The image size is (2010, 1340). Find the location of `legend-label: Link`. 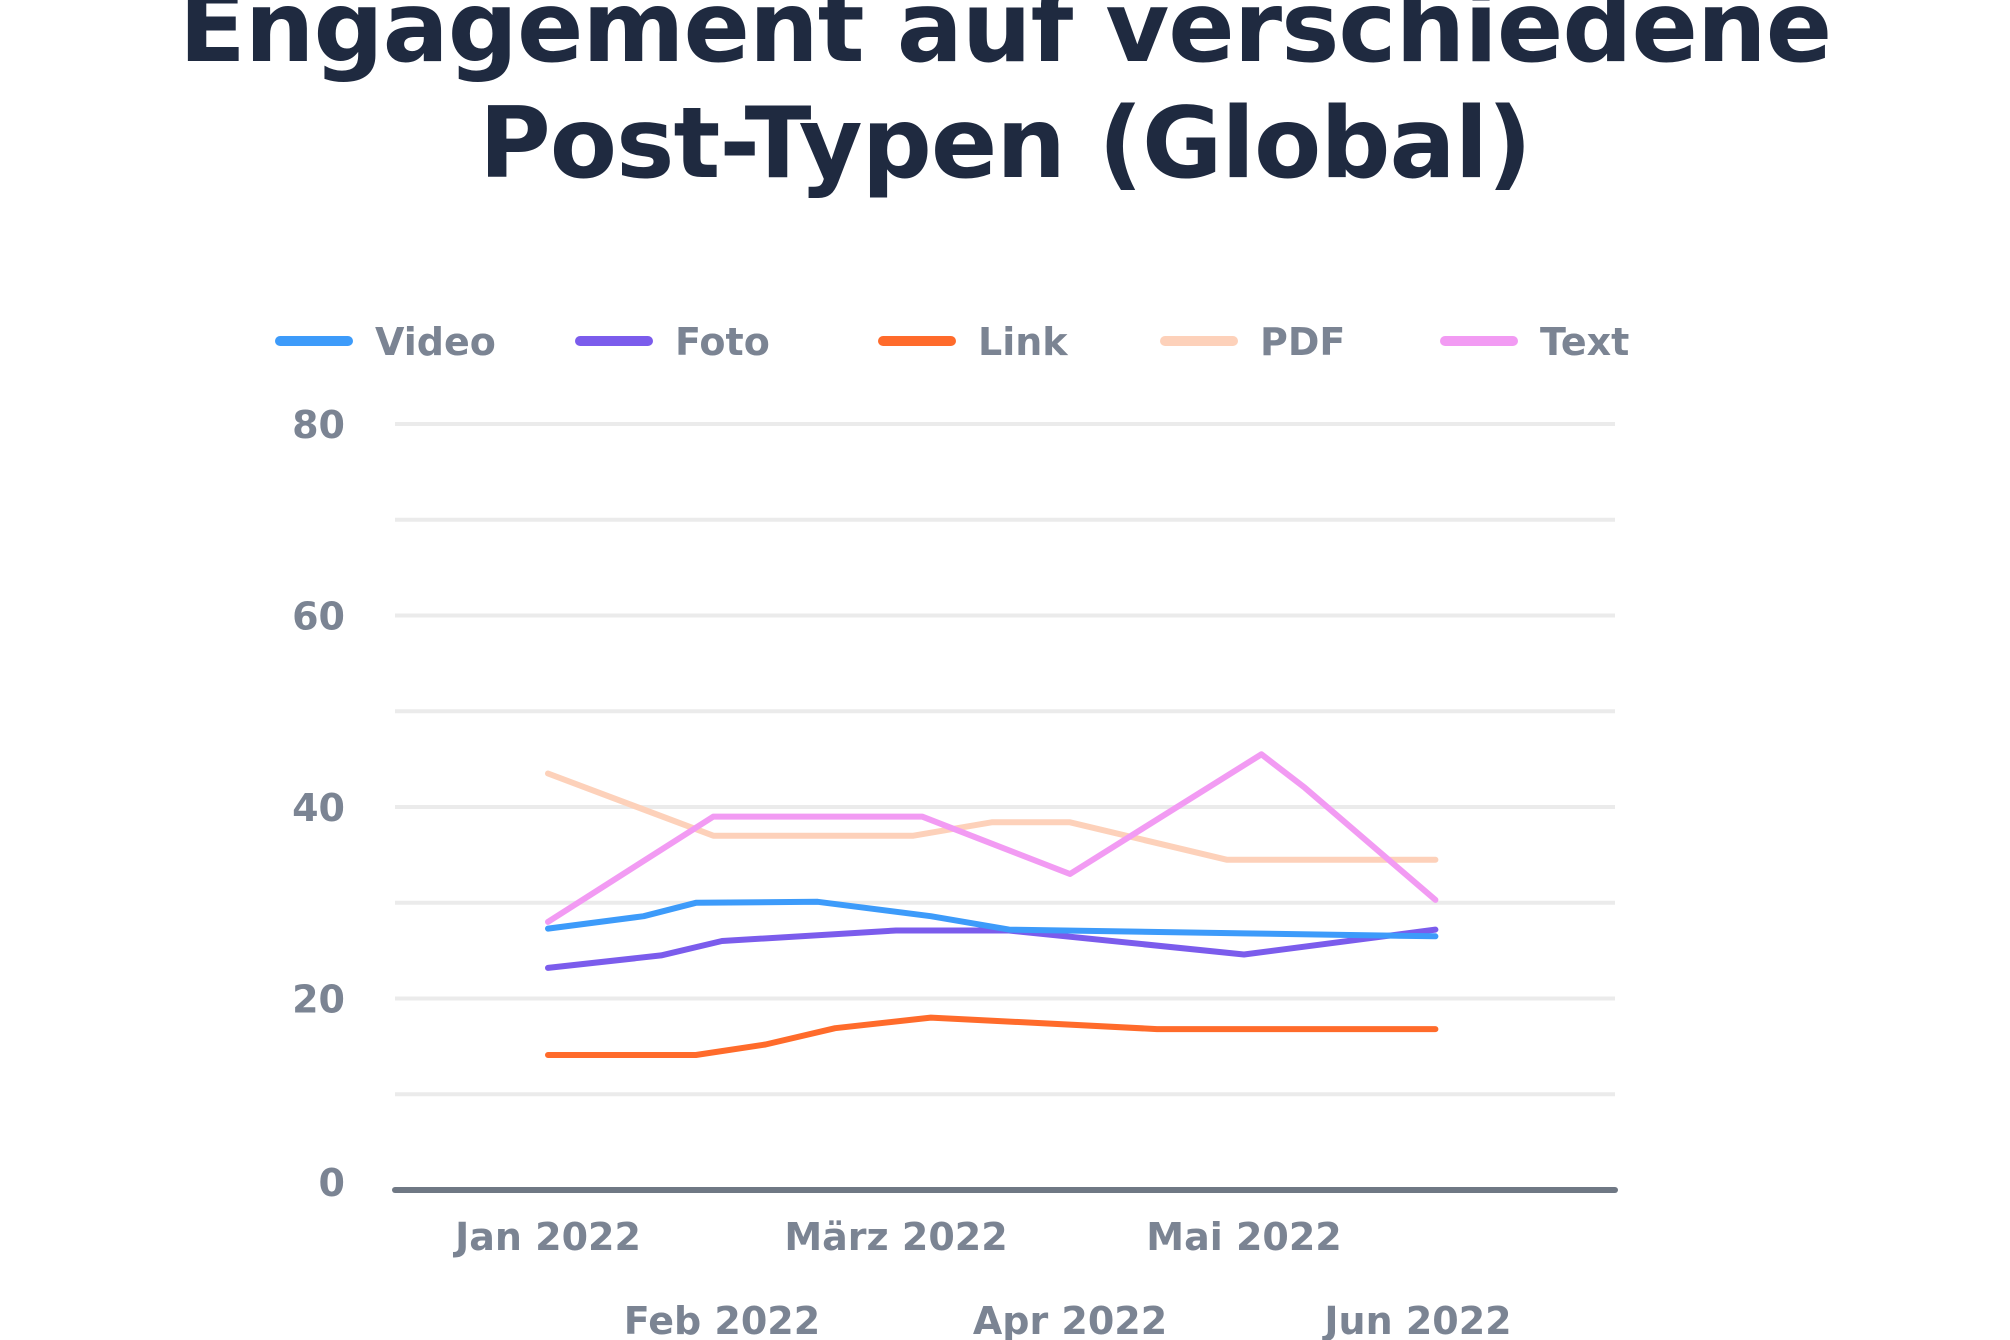

legend-label: Link is located at coordinates (1023, 342).